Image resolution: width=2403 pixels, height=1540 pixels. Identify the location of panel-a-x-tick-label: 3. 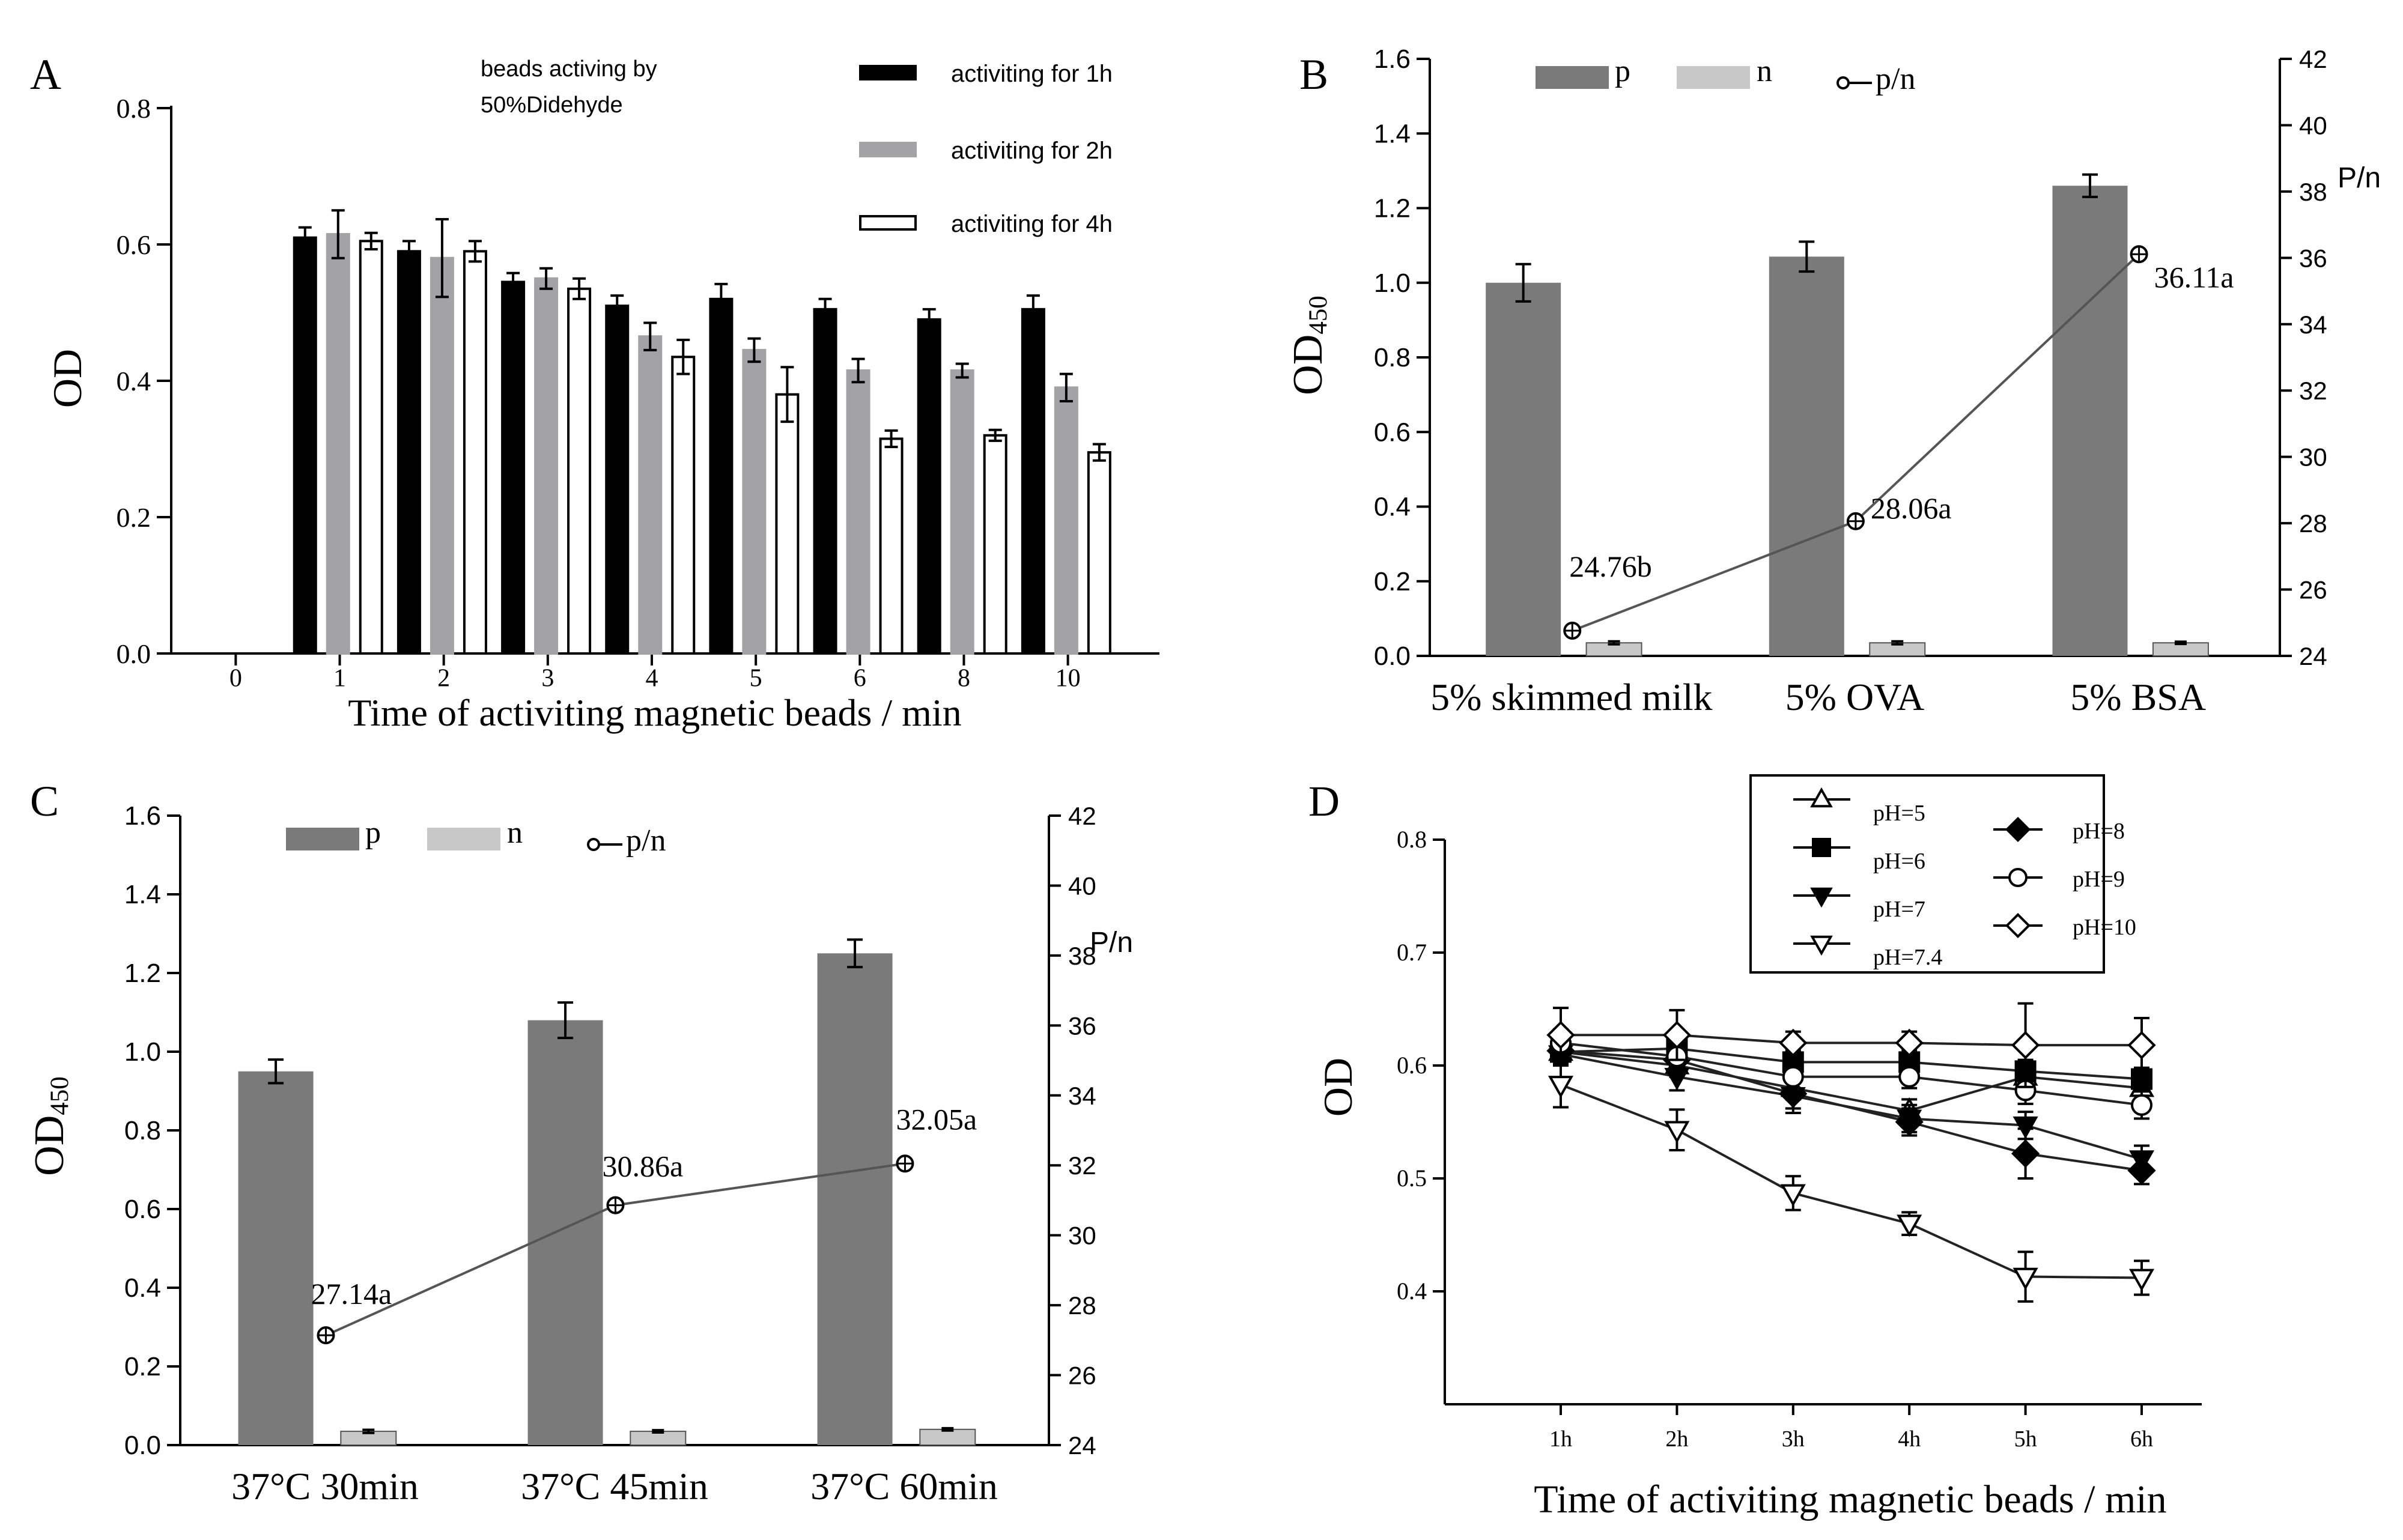
(547, 679).